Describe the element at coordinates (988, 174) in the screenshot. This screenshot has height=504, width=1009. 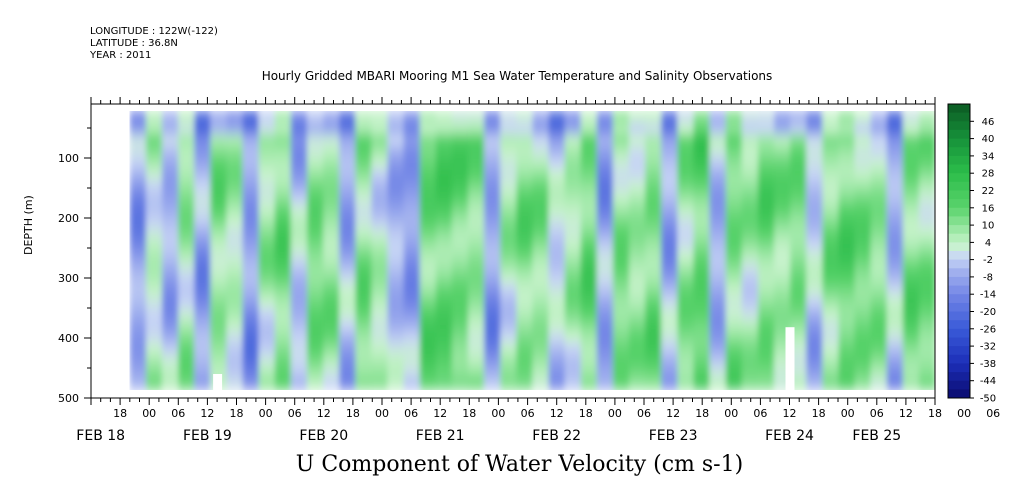
I see `colorbar-label: 28` at that location.